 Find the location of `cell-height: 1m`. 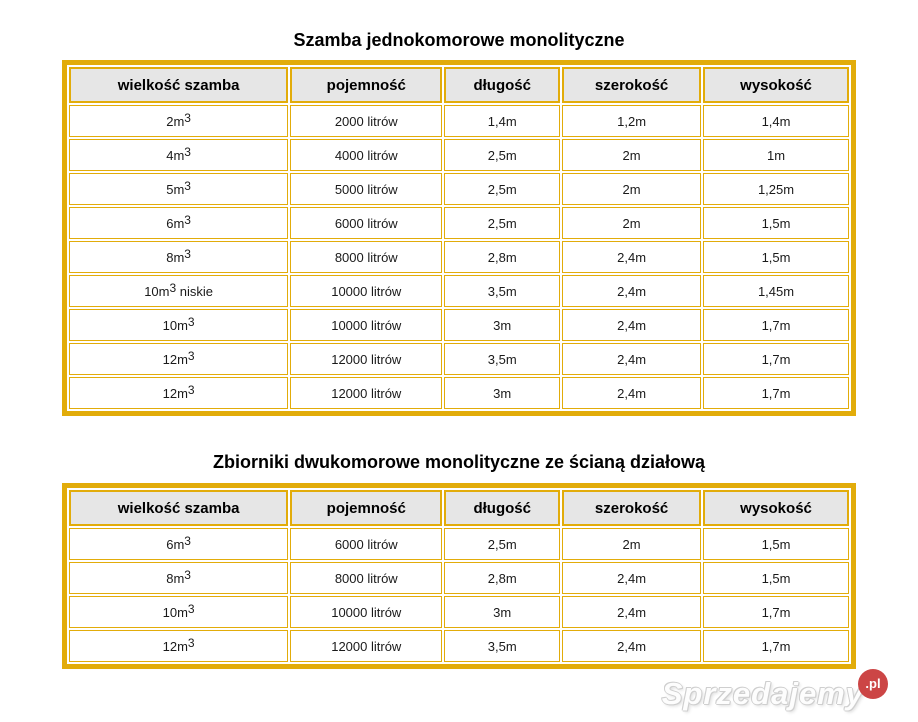

cell-height: 1m is located at coordinates (776, 155).